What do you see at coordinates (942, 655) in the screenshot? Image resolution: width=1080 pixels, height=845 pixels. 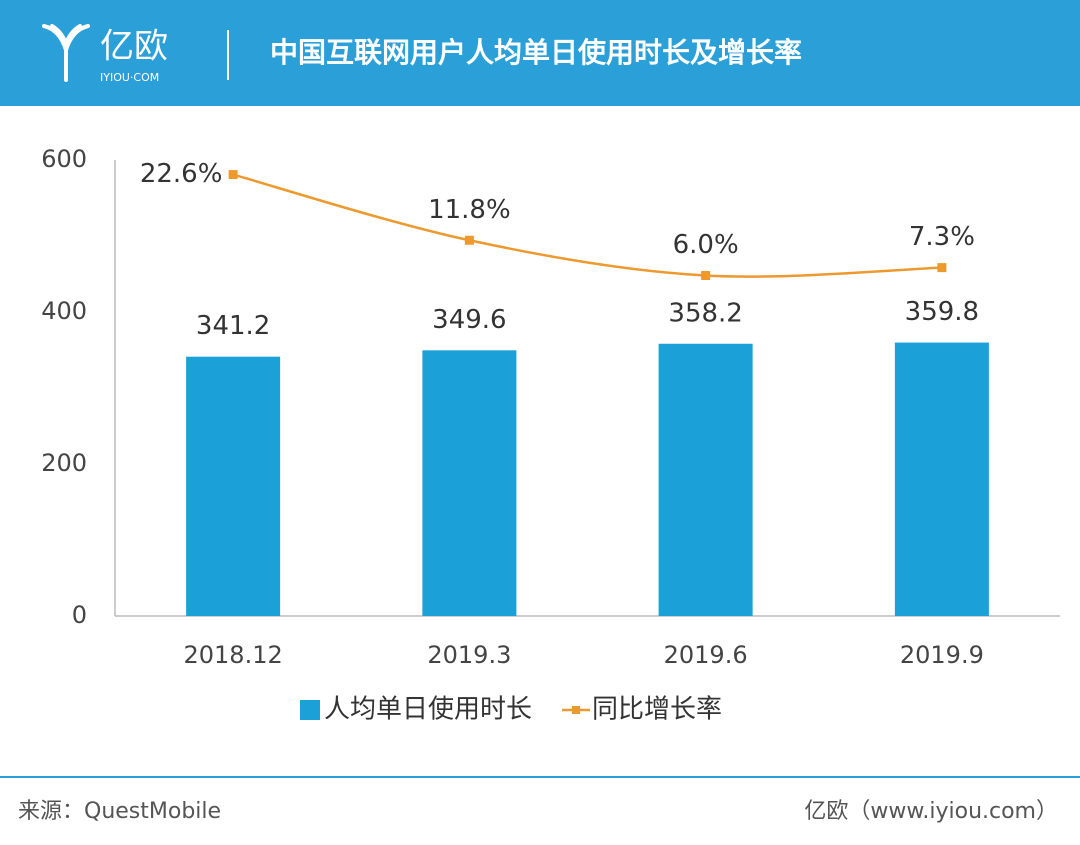 I see `x-tick-label: 2019.9` at bounding box center [942, 655].